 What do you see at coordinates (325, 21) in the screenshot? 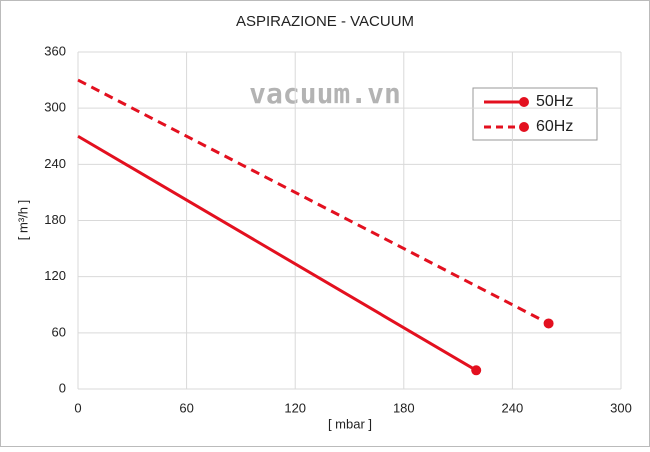
I see `chart-title: ASPIRAZIONE - VACUUM` at bounding box center [325, 21].